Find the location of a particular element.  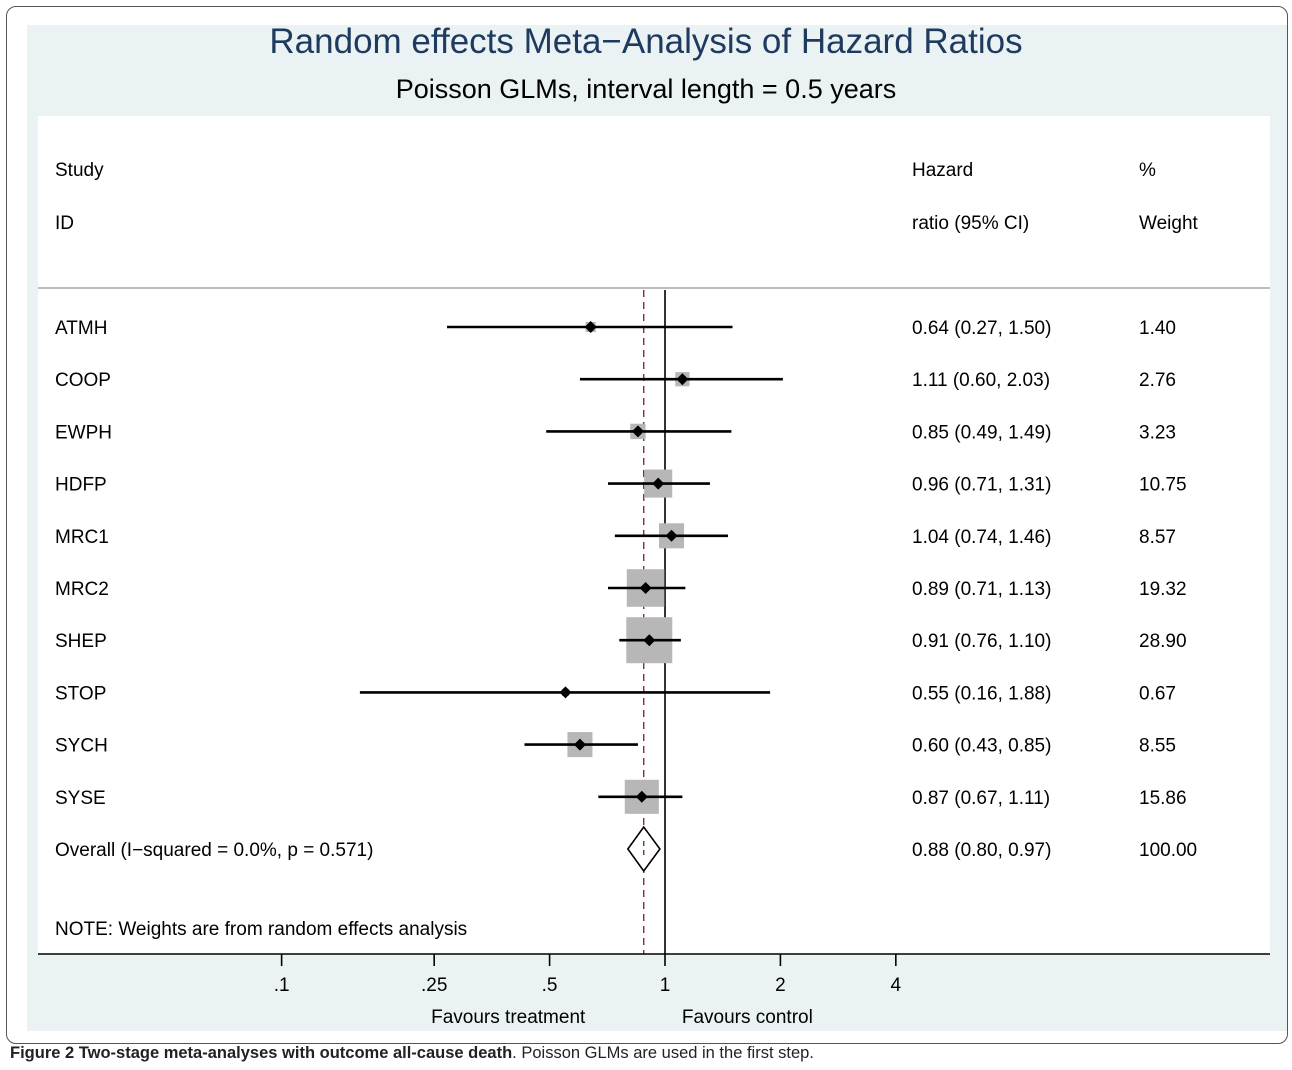

study-hr-label: 0.91 (0.76, 1.10) is located at coordinates (981, 641).